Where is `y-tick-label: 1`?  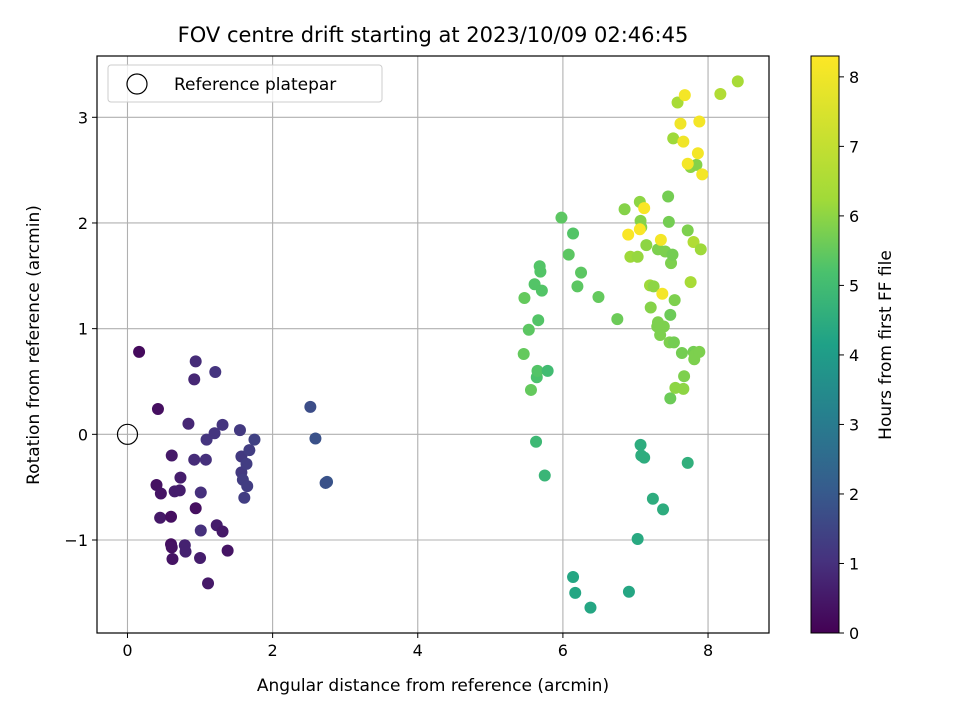 y-tick-label: 1 is located at coordinates (83, 329).